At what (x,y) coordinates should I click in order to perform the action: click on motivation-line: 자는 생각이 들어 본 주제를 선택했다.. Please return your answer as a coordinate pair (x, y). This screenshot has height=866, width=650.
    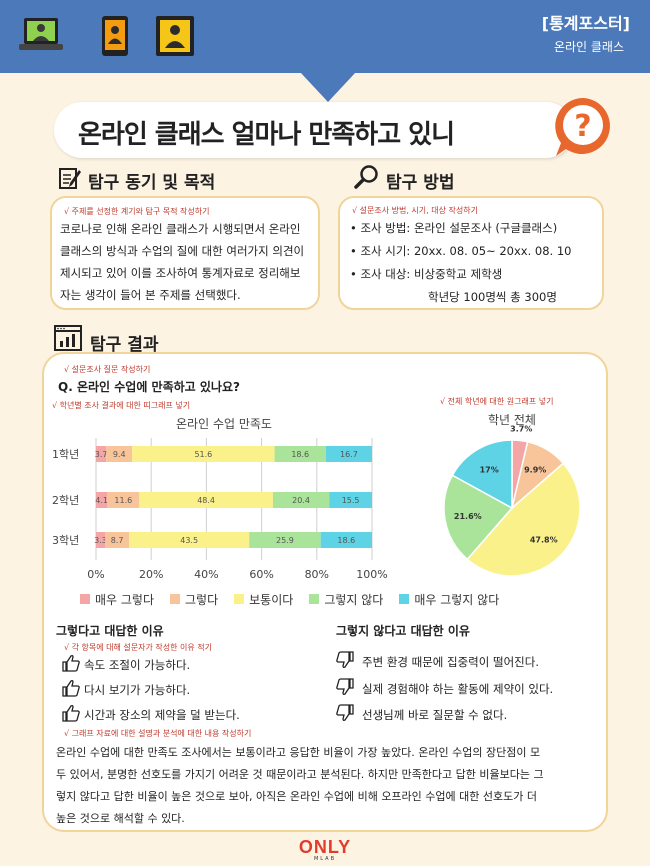
    Looking at the image, I should click on (150, 295).